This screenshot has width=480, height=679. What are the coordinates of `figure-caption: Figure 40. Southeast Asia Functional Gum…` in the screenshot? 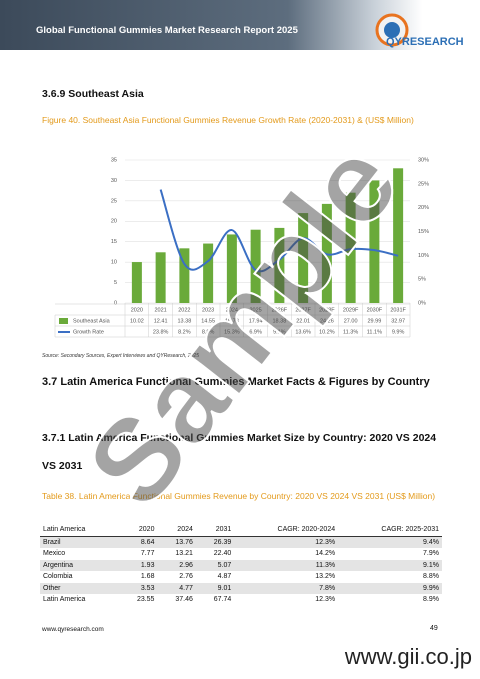 It's located at (228, 120).